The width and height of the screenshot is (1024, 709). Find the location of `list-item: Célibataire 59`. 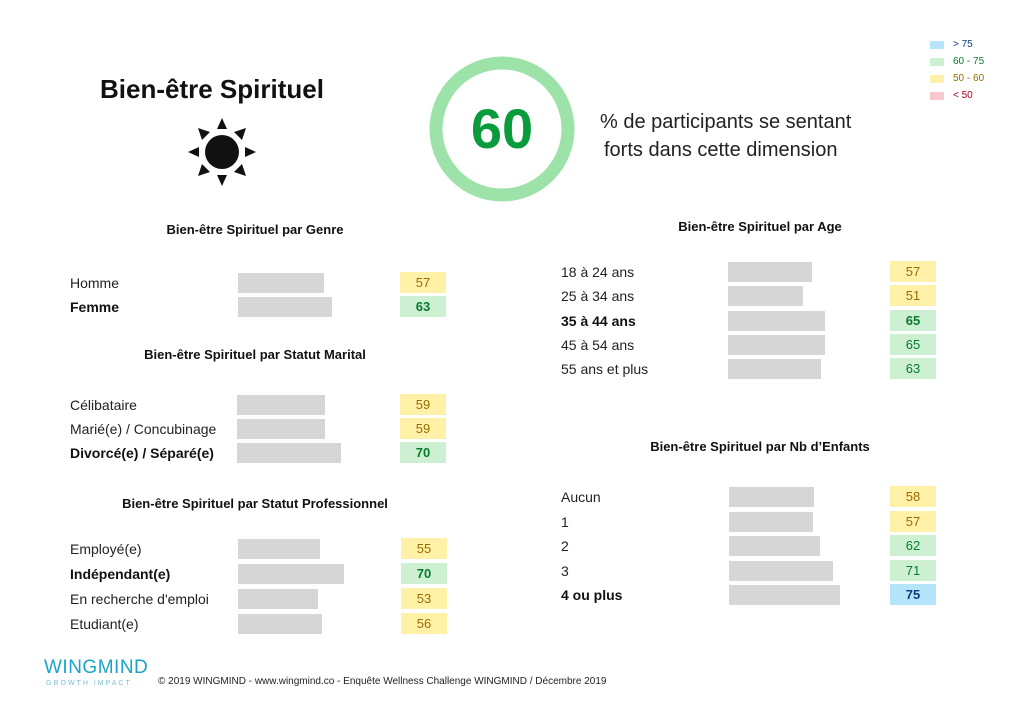

list-item: Célibataire 59 is located at coordinates (260, 405).